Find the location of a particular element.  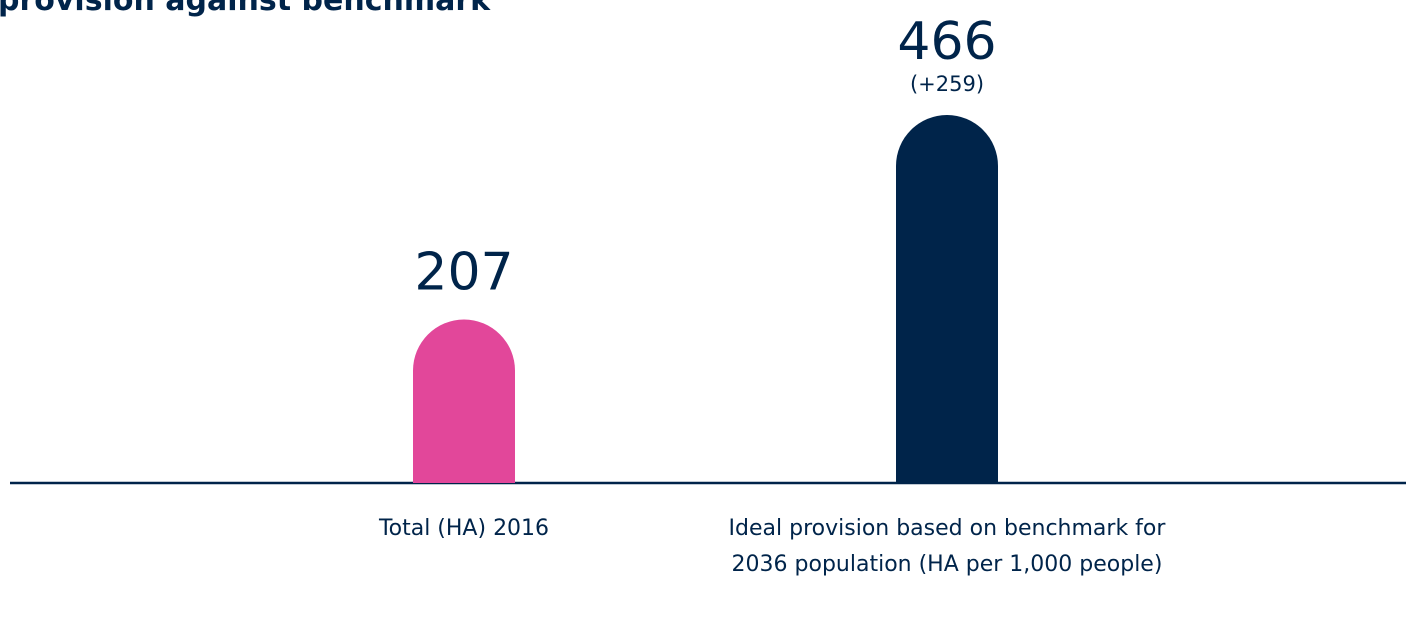

x-tick-label: Total (HA) 2016 is located at coordinates (464, 528).